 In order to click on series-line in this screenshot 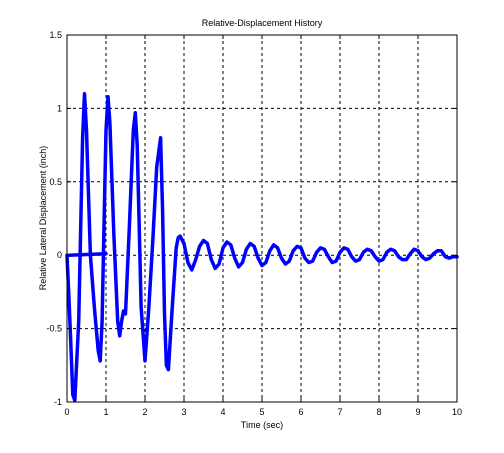, I will do `click(87, 254)`.